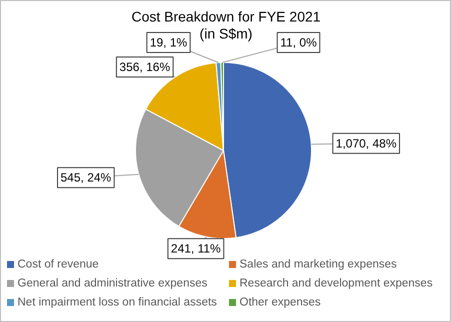 Image resolution: width=451 pixels, height=322 pixels. What do you see at coordinates (226, 34) in the screenshot?
I see `chart-subtitle: (in S$m)` at bounding box center [226, 34].